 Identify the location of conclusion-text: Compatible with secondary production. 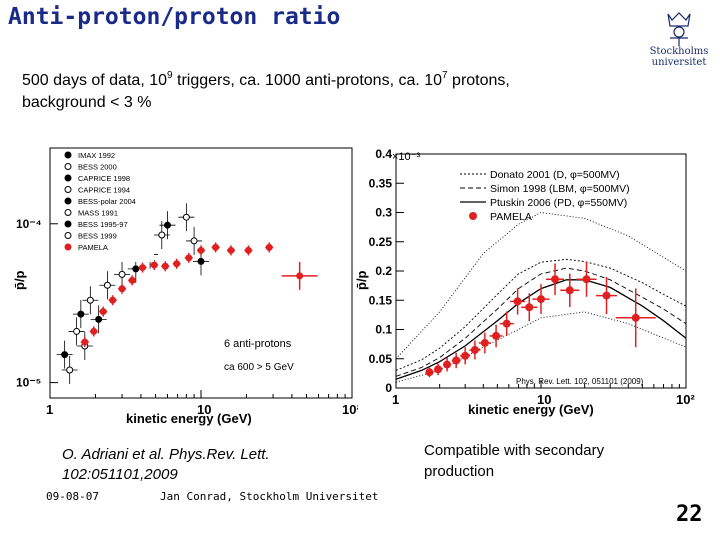
(514, 461).